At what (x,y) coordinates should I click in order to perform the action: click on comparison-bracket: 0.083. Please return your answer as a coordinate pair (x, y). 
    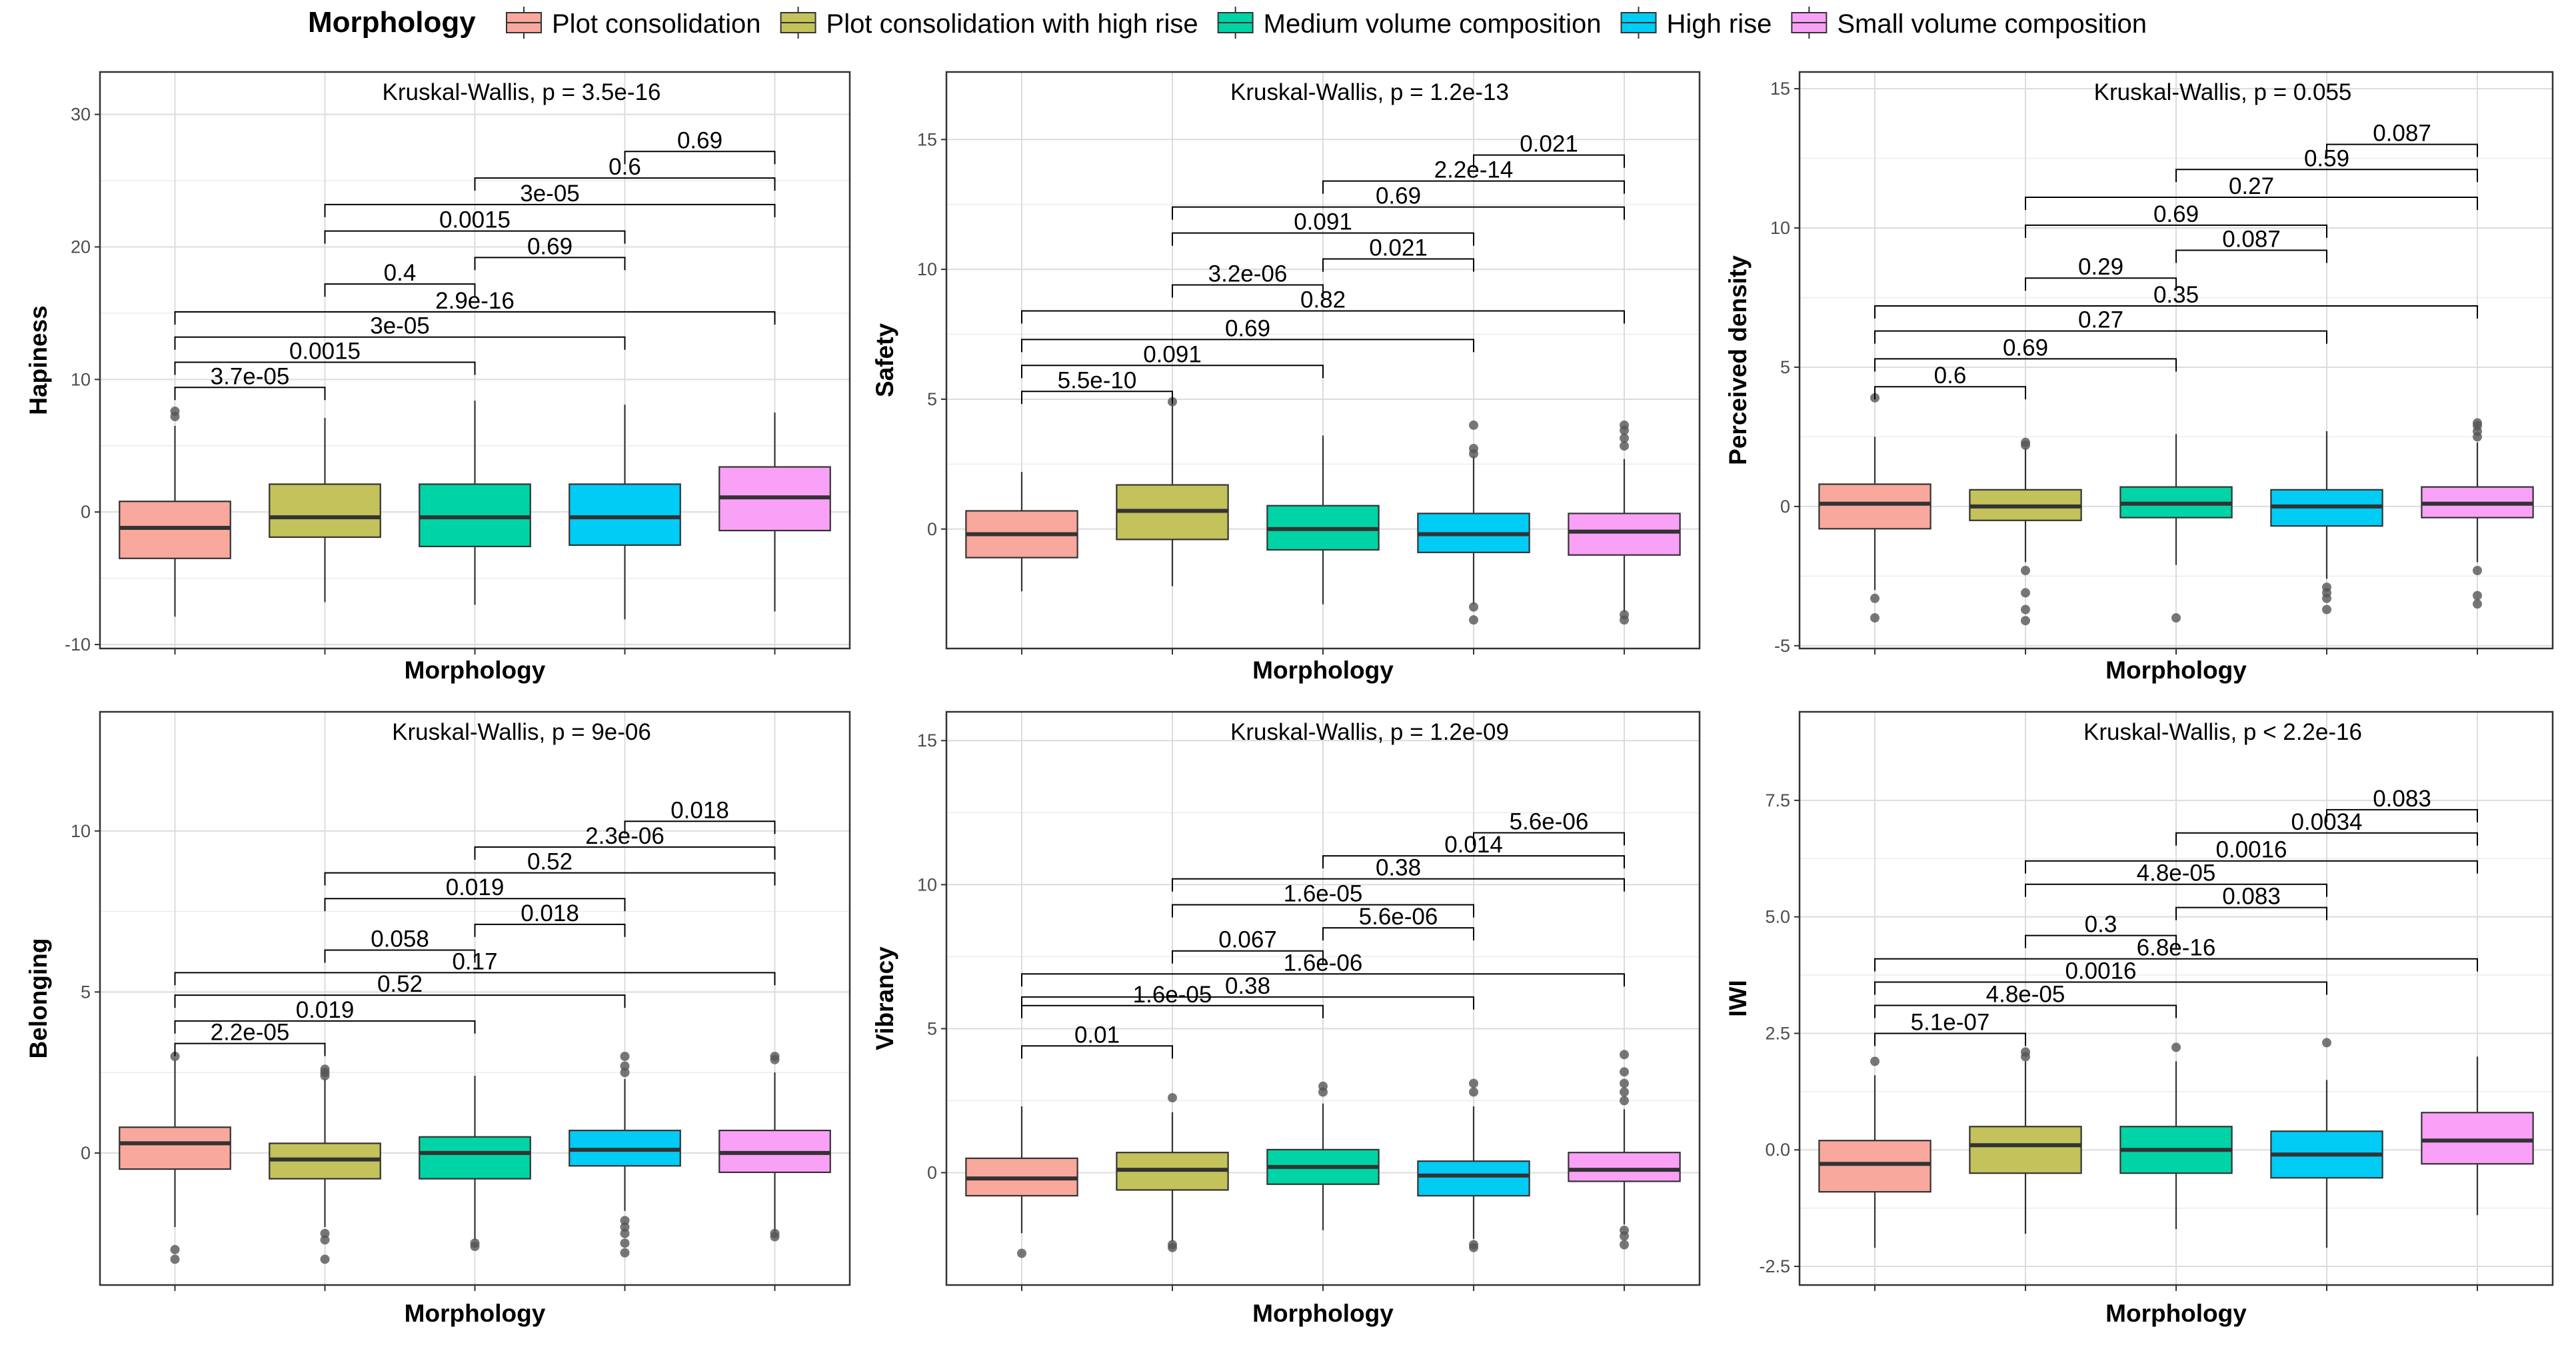
    Looking at the image, I should click on (2402, 804).